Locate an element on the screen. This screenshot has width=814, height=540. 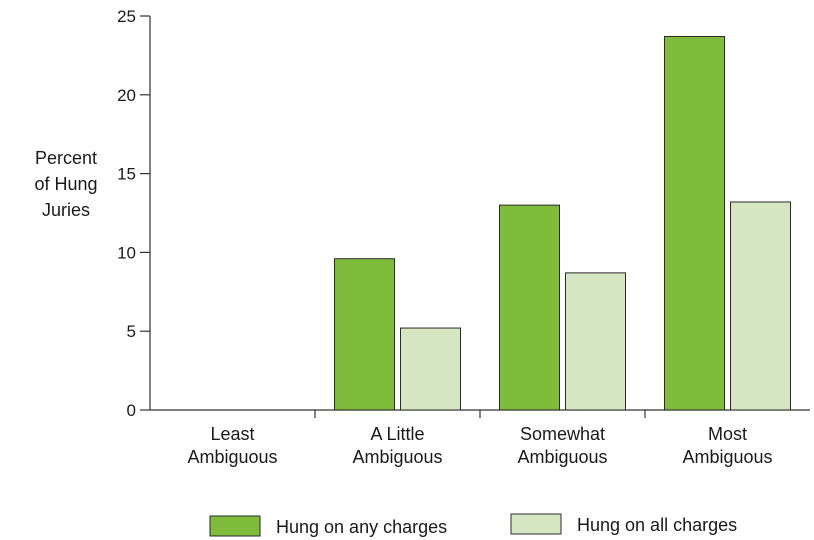
x-category-label: Somewhat is located at coordinates (562, 434).